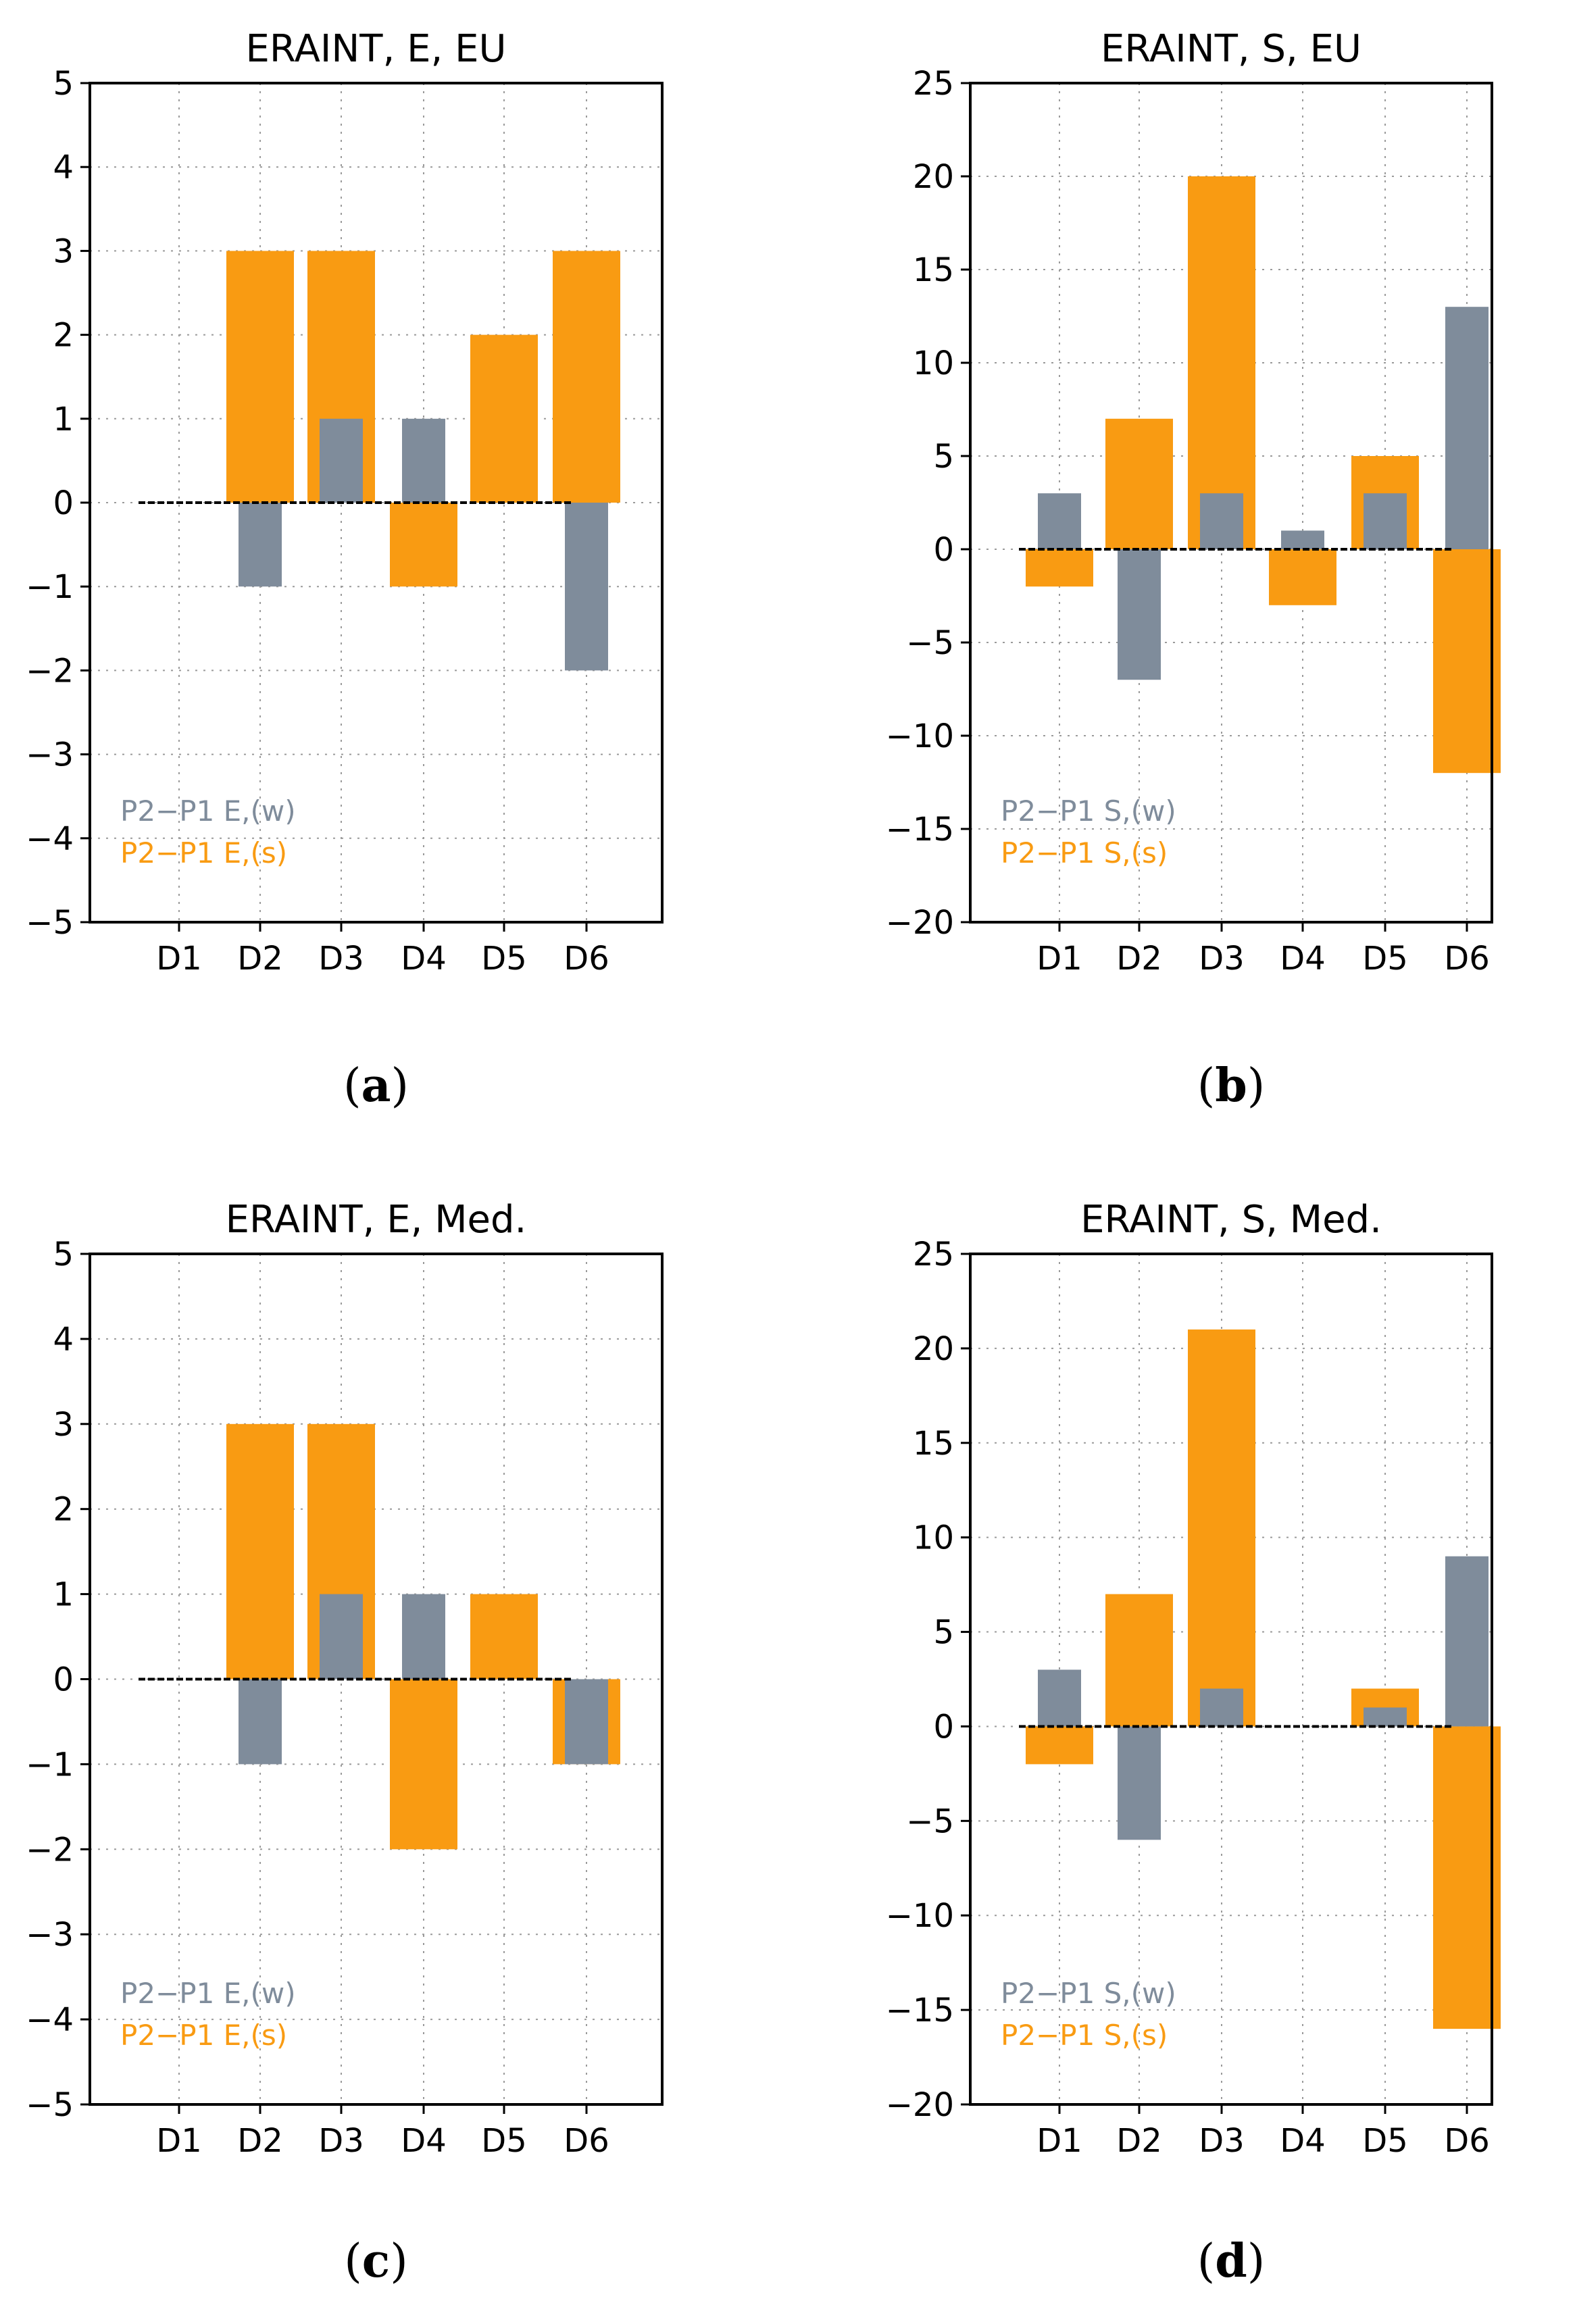 This screenshot has width=1575, height=2324. I want to click on legend-summer: P2−P1 E,(s), so click(203, 852).